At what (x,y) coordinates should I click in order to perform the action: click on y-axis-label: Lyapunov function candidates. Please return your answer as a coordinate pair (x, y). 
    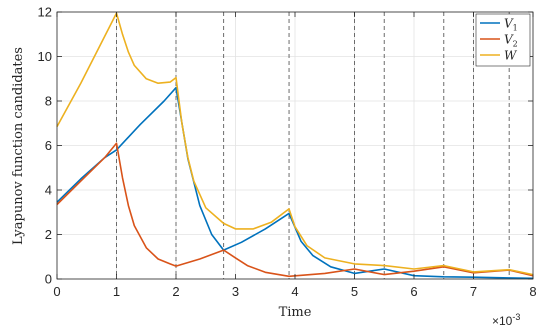
    Looking at the image, I should click on (18, 146).